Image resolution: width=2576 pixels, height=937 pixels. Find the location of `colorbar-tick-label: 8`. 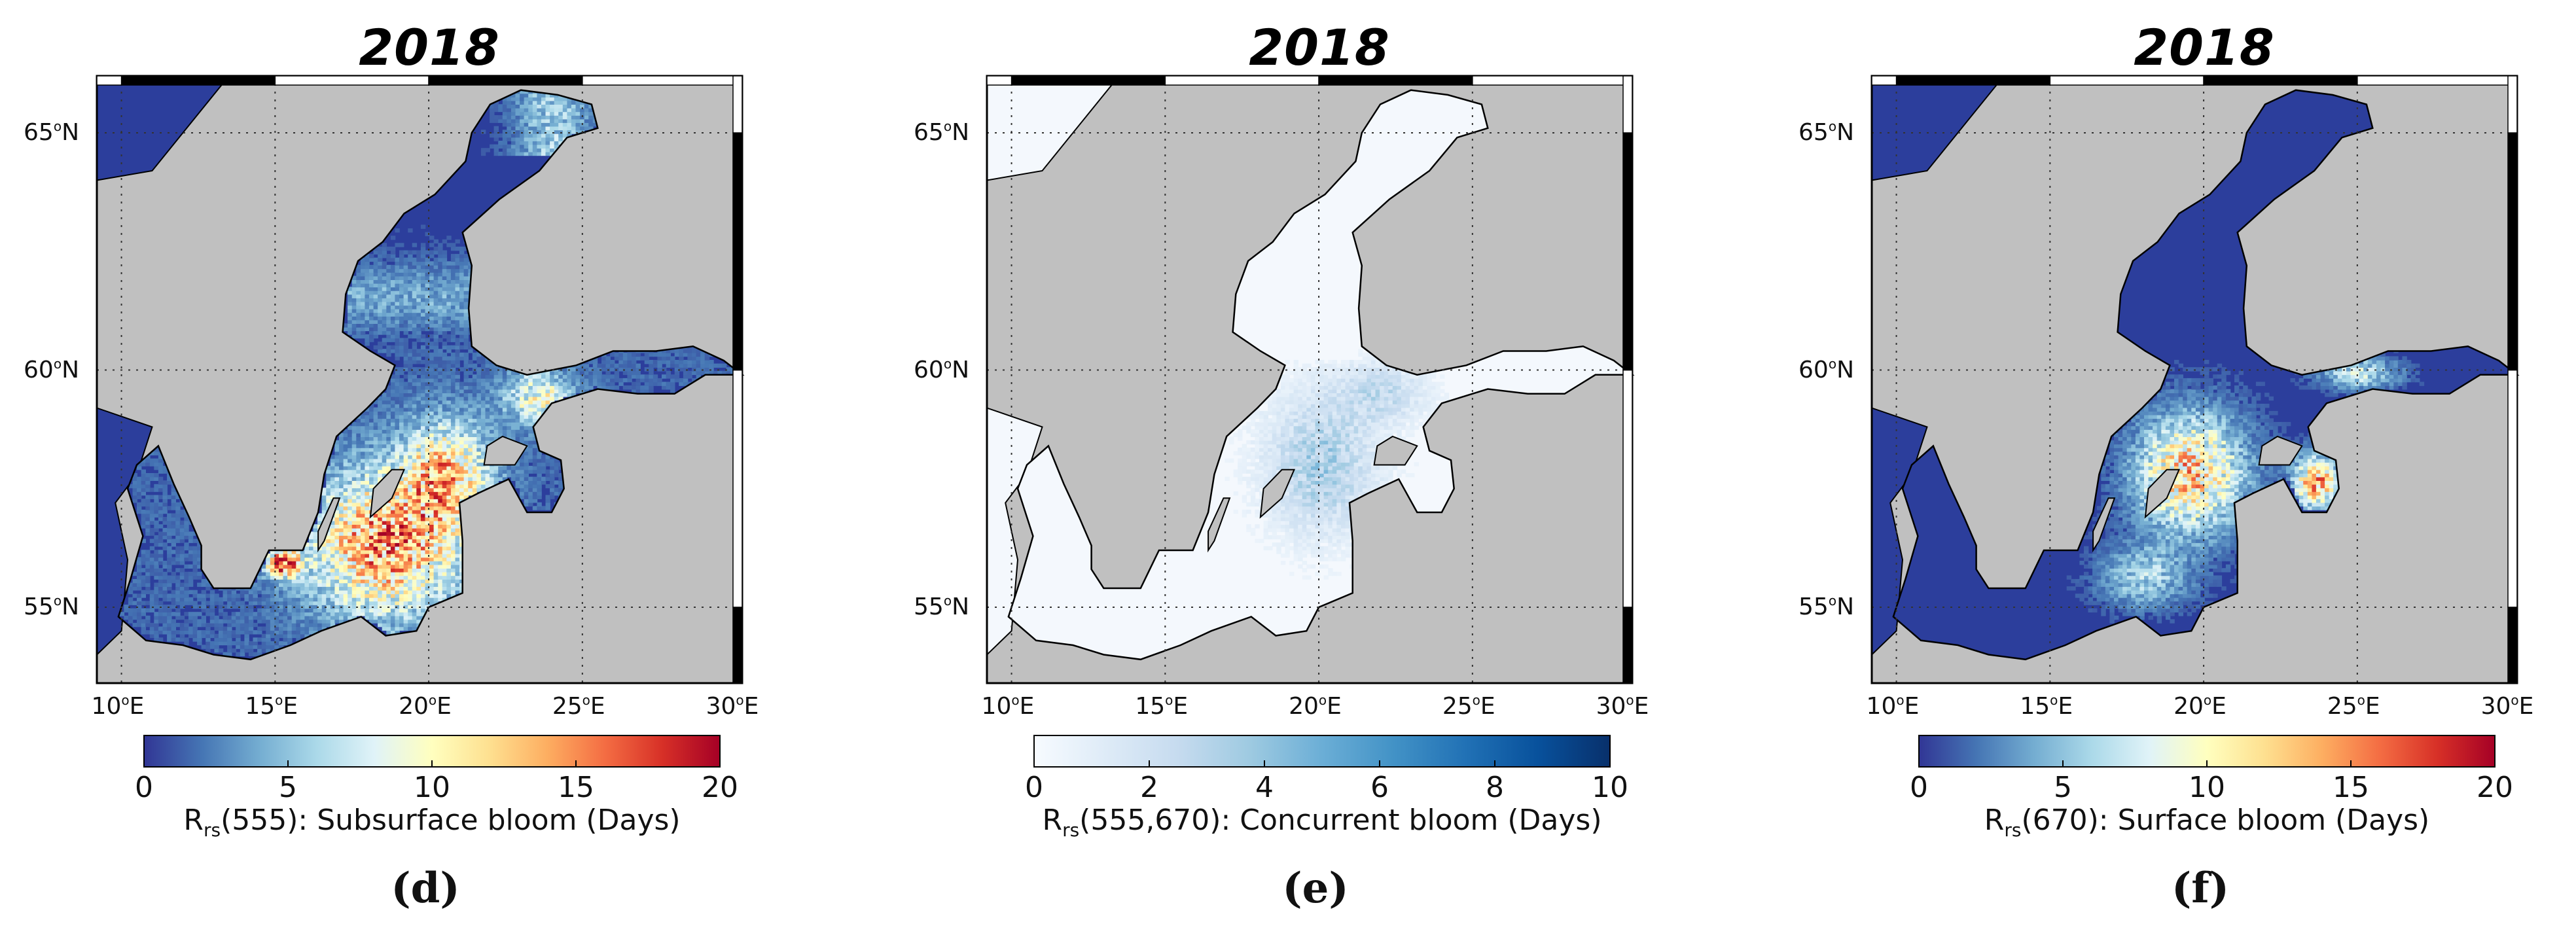

colorbar-tick-label: 8 is located at coordinates (1495, 787).